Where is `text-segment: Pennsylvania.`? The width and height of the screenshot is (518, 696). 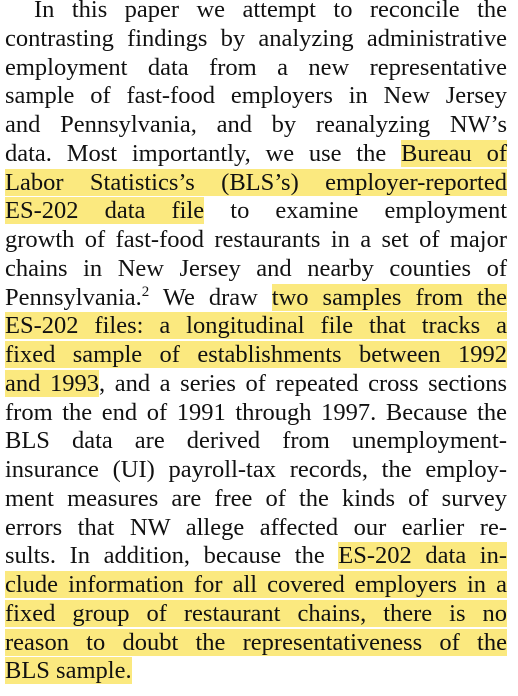 text-segment: Pennsylvania. is located at coordinates (73, 297).